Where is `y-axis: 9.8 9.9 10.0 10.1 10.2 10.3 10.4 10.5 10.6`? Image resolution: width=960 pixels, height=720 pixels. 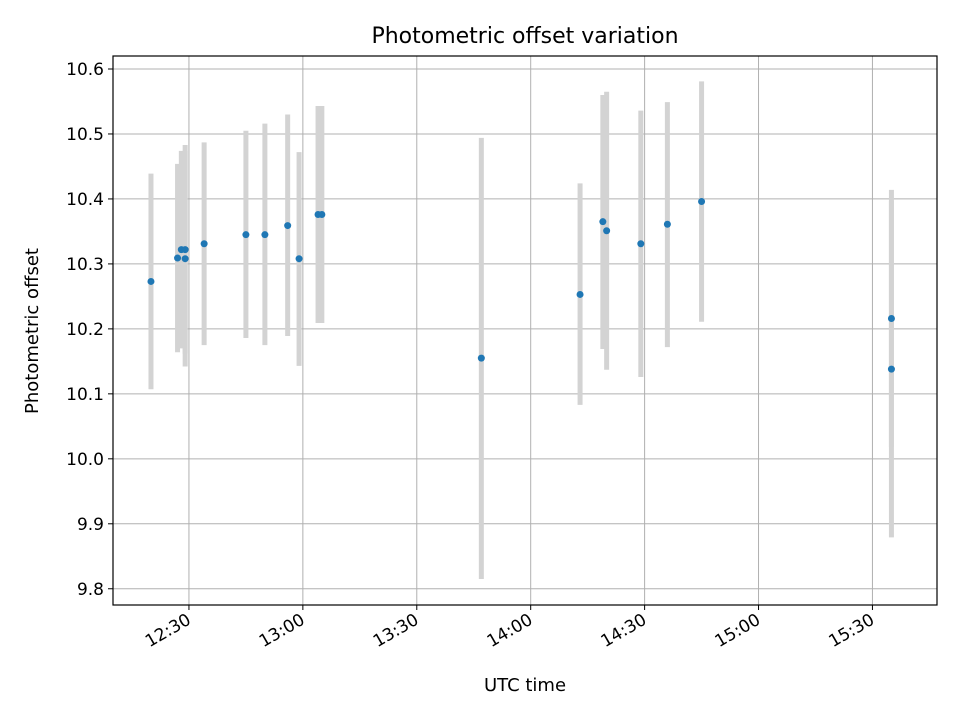 y-axis: 9.8 9.9 10.0 10.1 10.2 10.3 10.4 10.5 10.6 is located at coordinates (89, 330).